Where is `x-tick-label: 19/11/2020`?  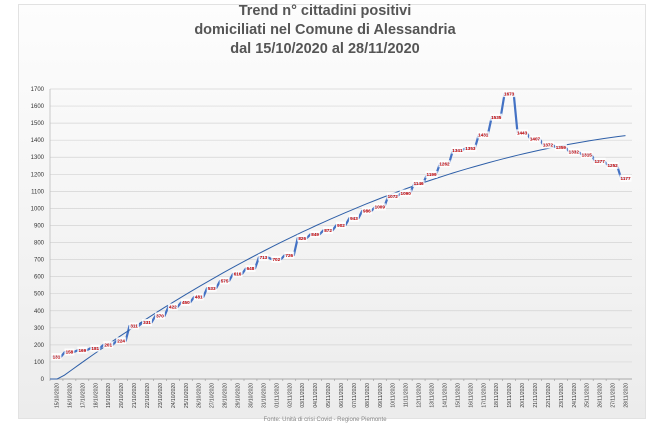
x-tick-label: 19/11/2020 is located at coordinates (510, 395).